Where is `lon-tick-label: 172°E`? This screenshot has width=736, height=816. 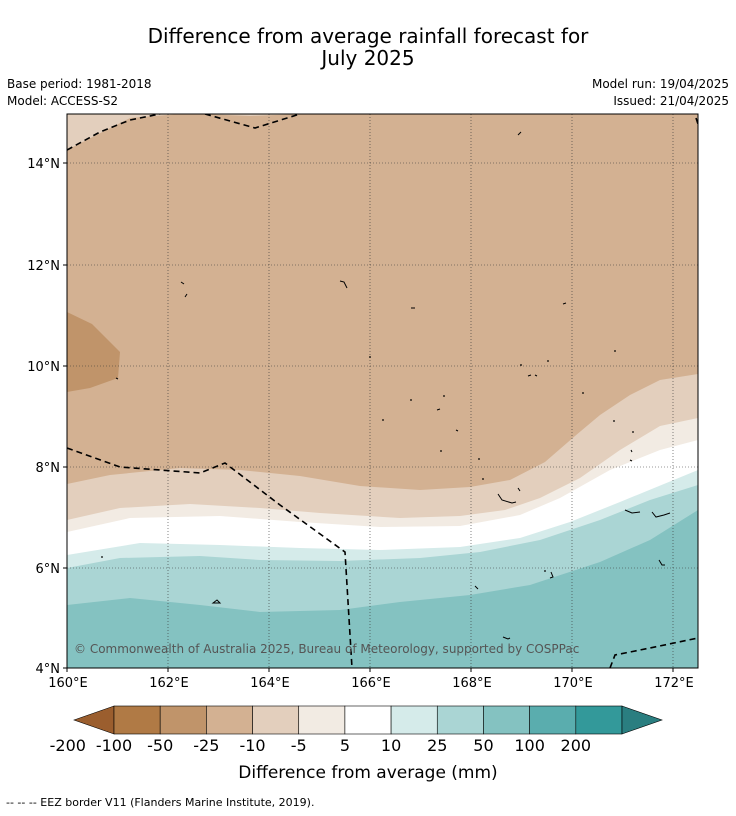
lon-tick-label: 172°E is located at coordinates (674, 683).